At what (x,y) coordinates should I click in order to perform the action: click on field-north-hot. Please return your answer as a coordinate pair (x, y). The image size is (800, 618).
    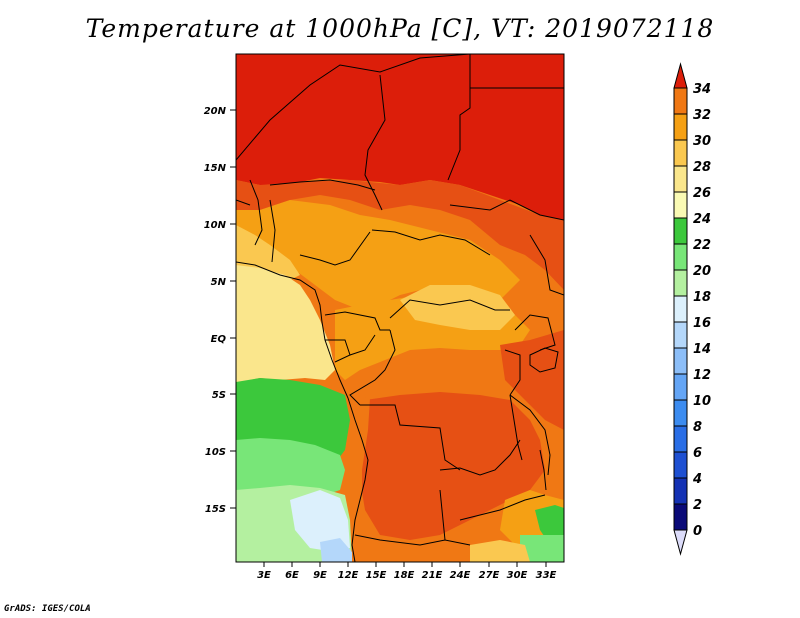
    Looking at the image, I should click on (400, 137).